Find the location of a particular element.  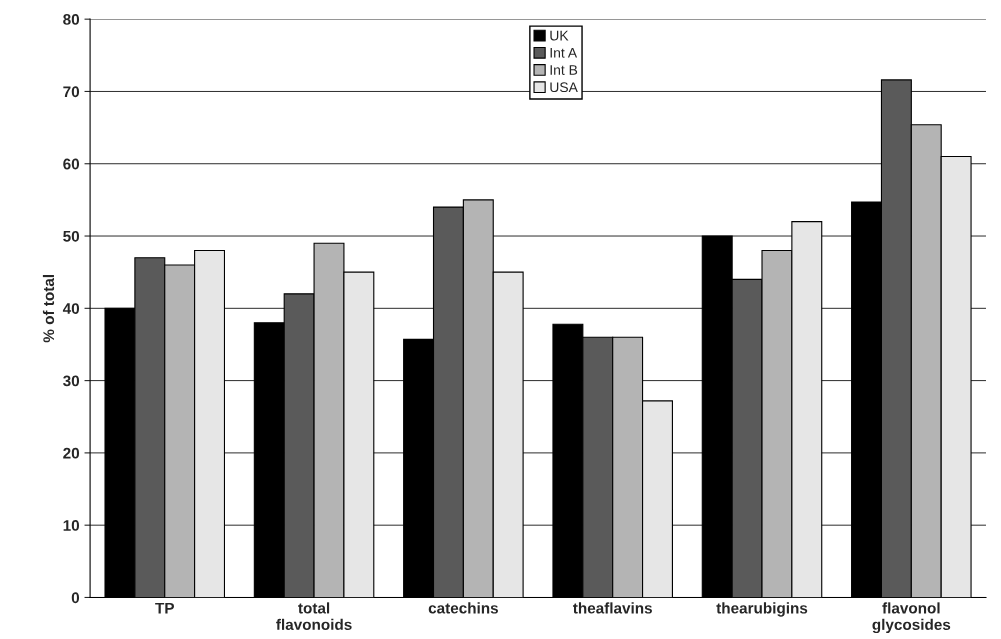

y-tick-label: 30 is located at coordinates (71, 381).